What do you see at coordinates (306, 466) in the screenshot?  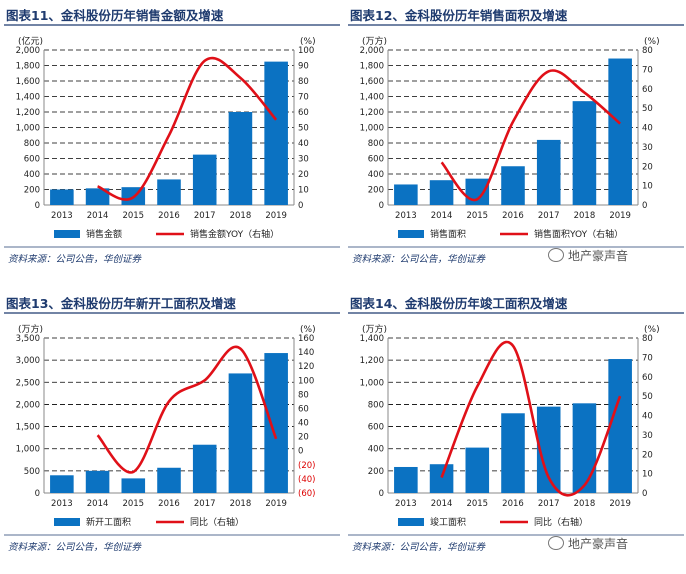 I see `right-tick-label: (20)` at bounding box center [306, 466].